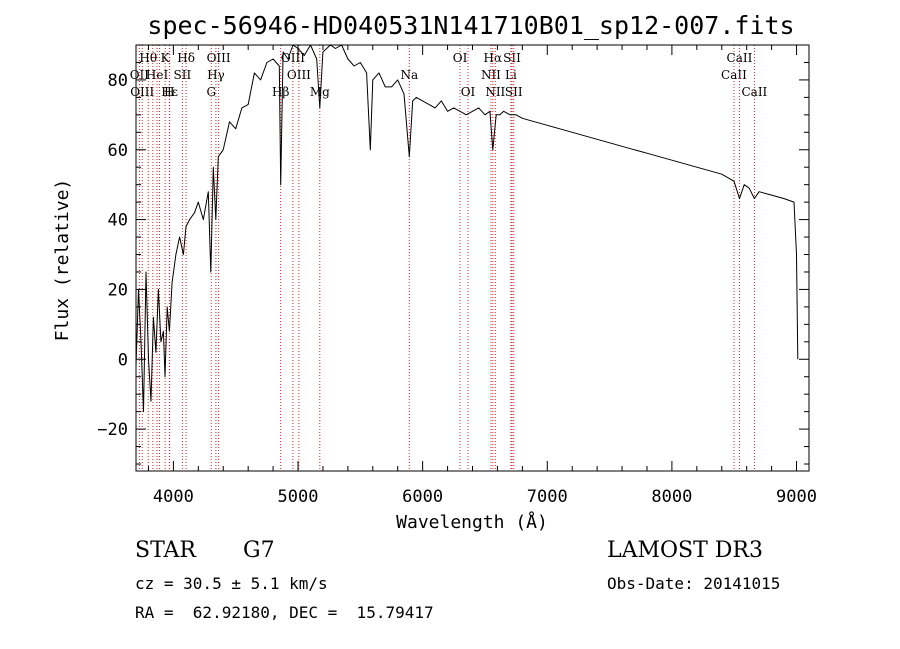  What do you see at coordinates (165, 550) in the screenshot?
I see `object-class: STAR` at bounding box center [165, 550].